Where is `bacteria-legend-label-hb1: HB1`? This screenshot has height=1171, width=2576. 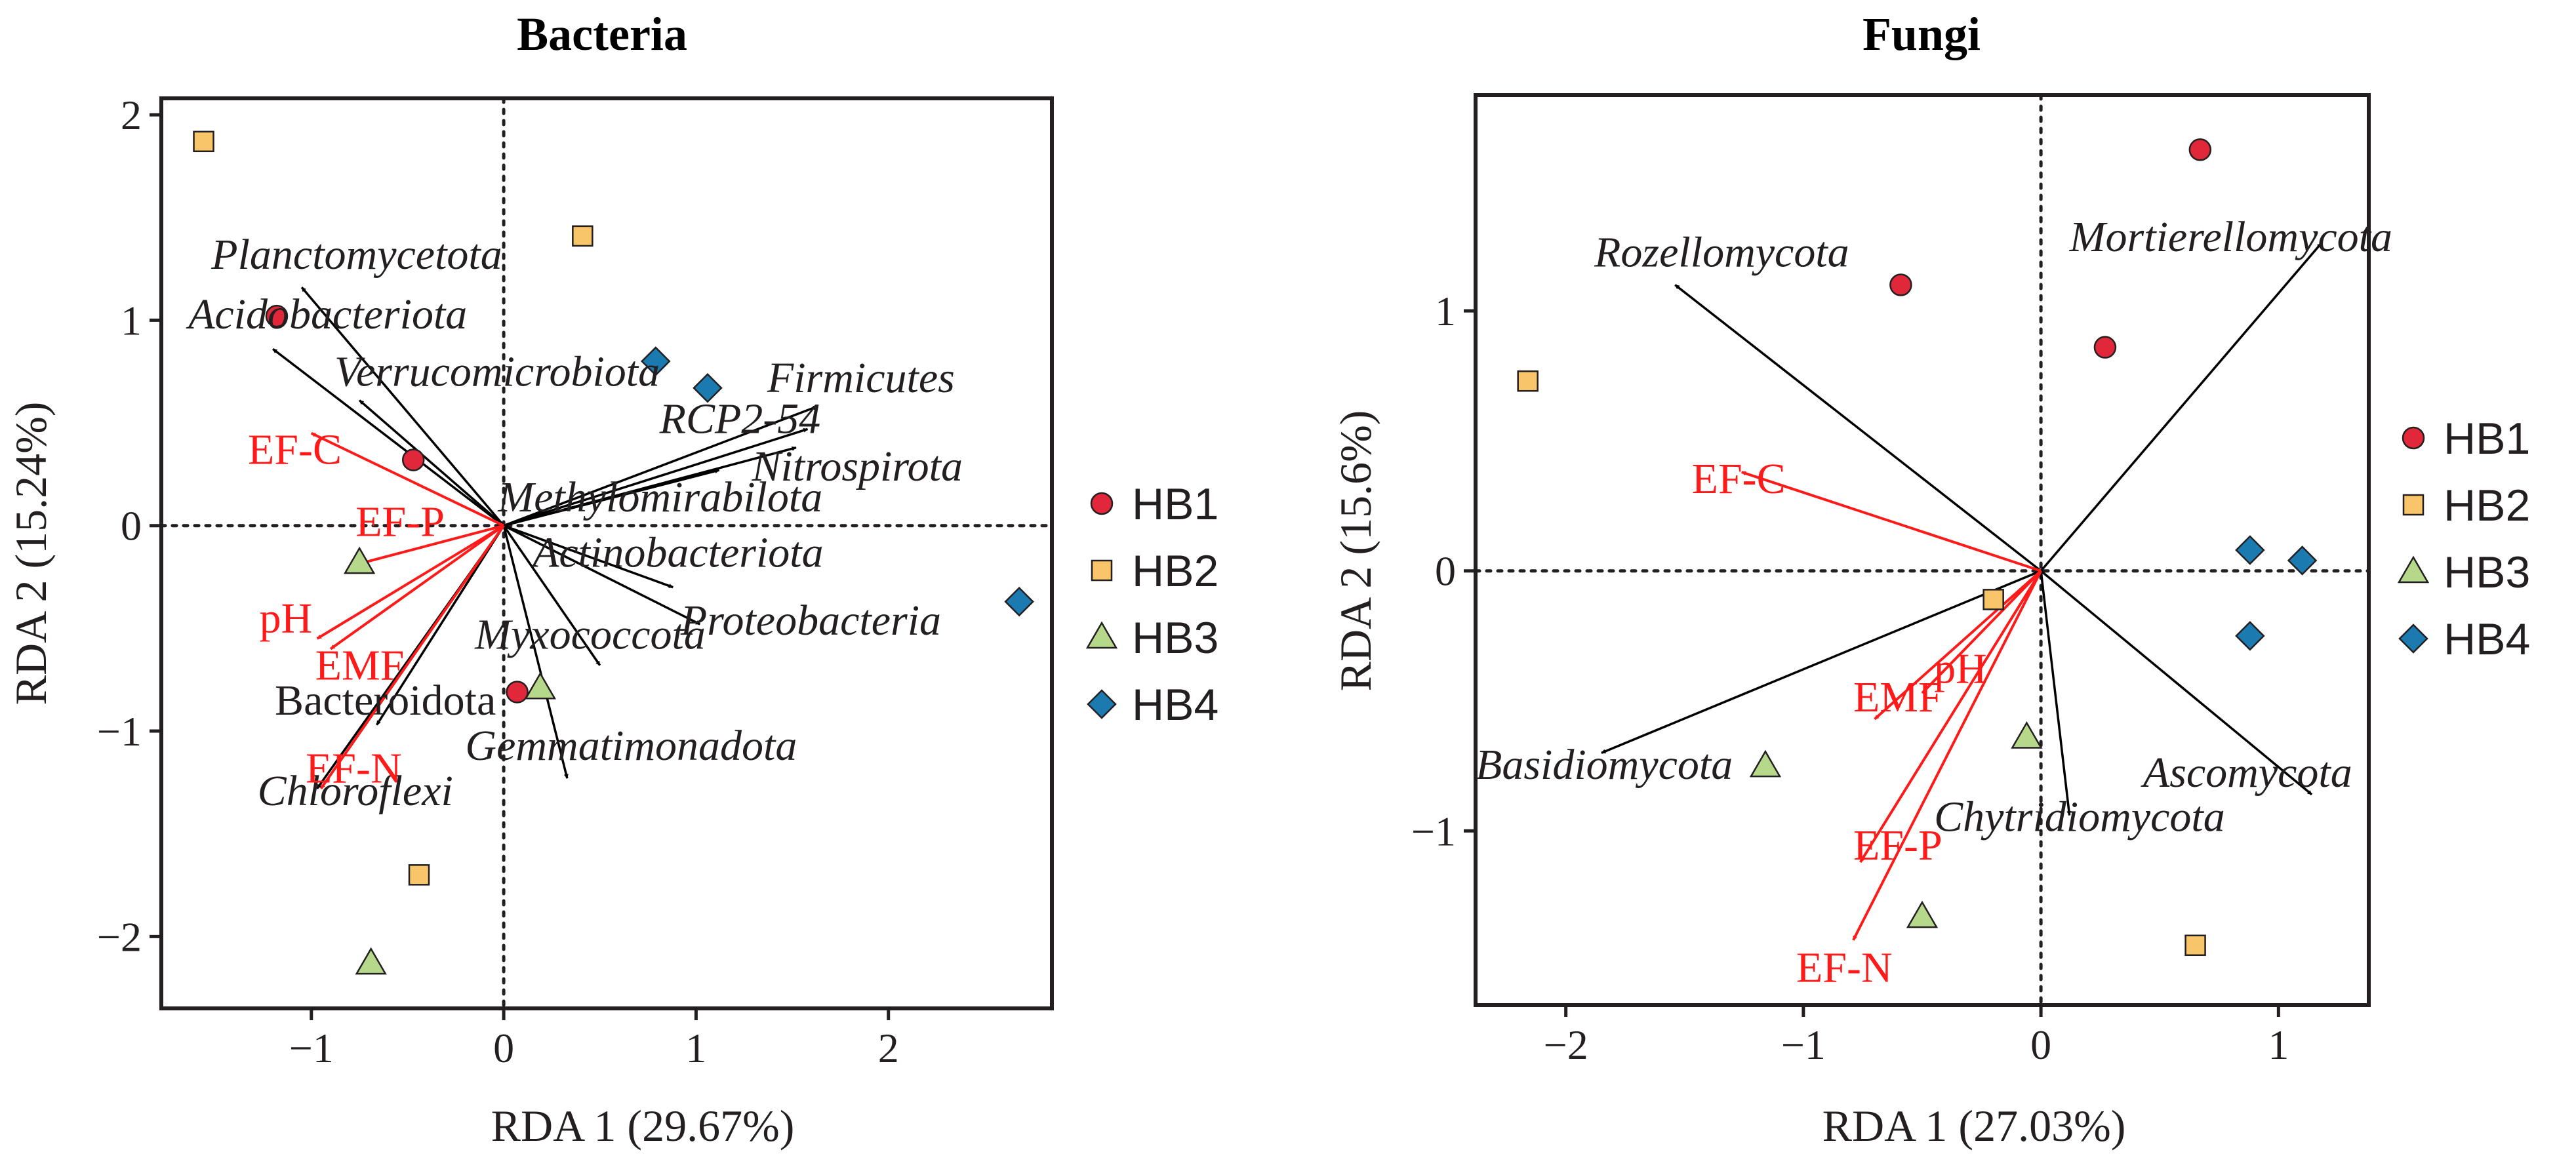
bacteria-legend-label-hb1: HB1 is located at coordinates (1175, 504).